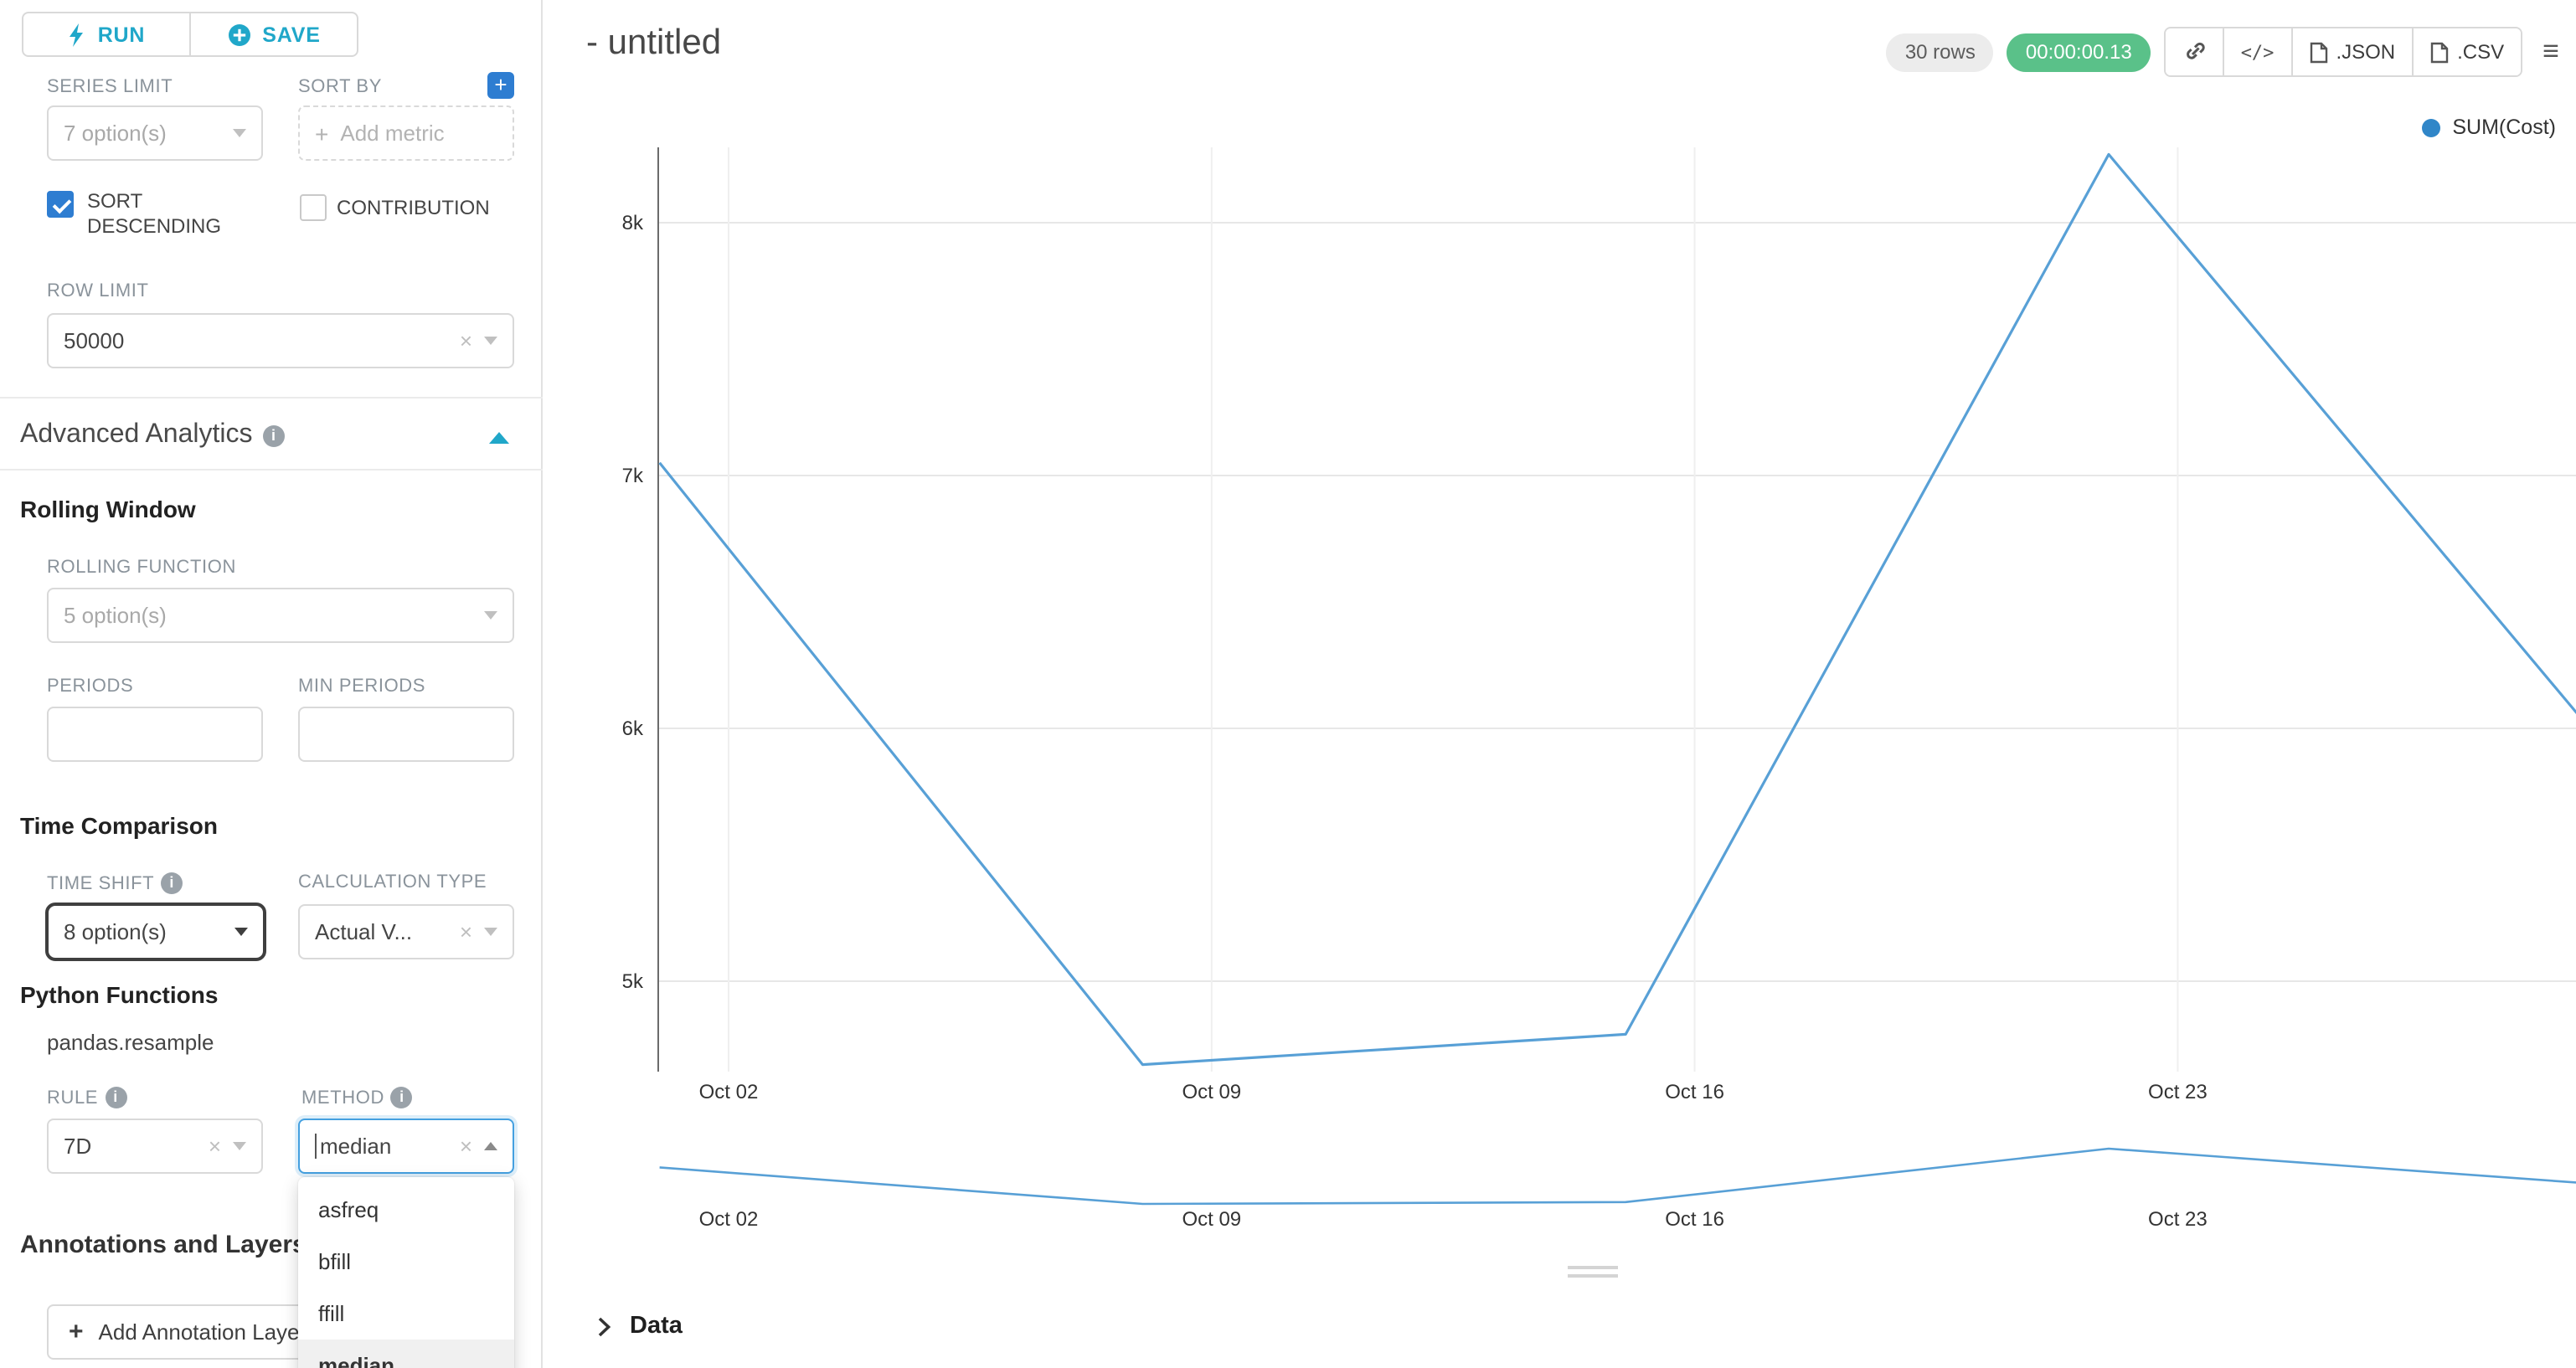 The image size is (2576, 1368). Describe the element at coordinates (654, 42) in the screenshot. I see `chart-title: - untitled` at that location.